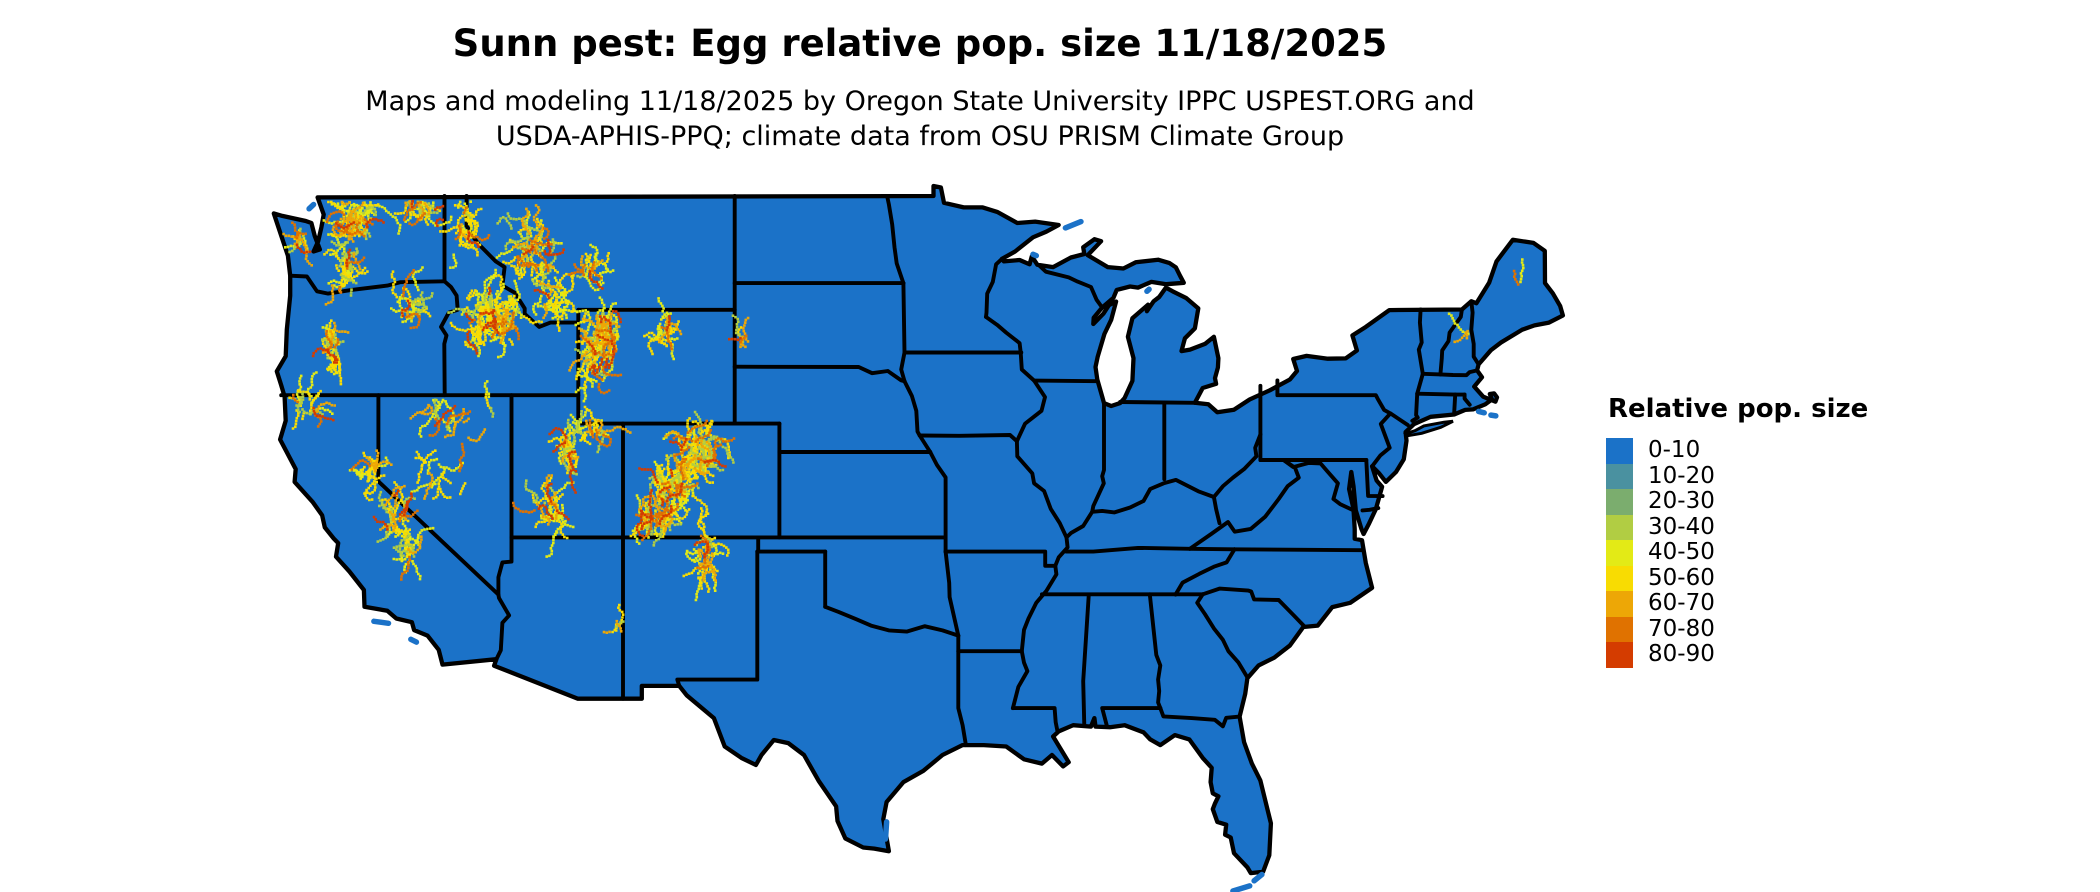 The height and width of the screenshot is (892, 2100). Describe the element at coordinates (1737, 628) in the screenshot. I see `legend-item-70-80: 70-80` at that location.